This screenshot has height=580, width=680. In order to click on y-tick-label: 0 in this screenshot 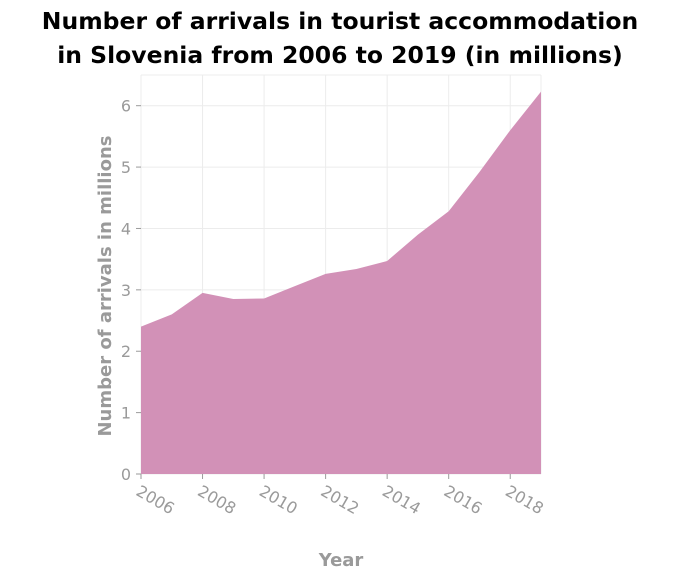, I will do `click(126, 474)`.